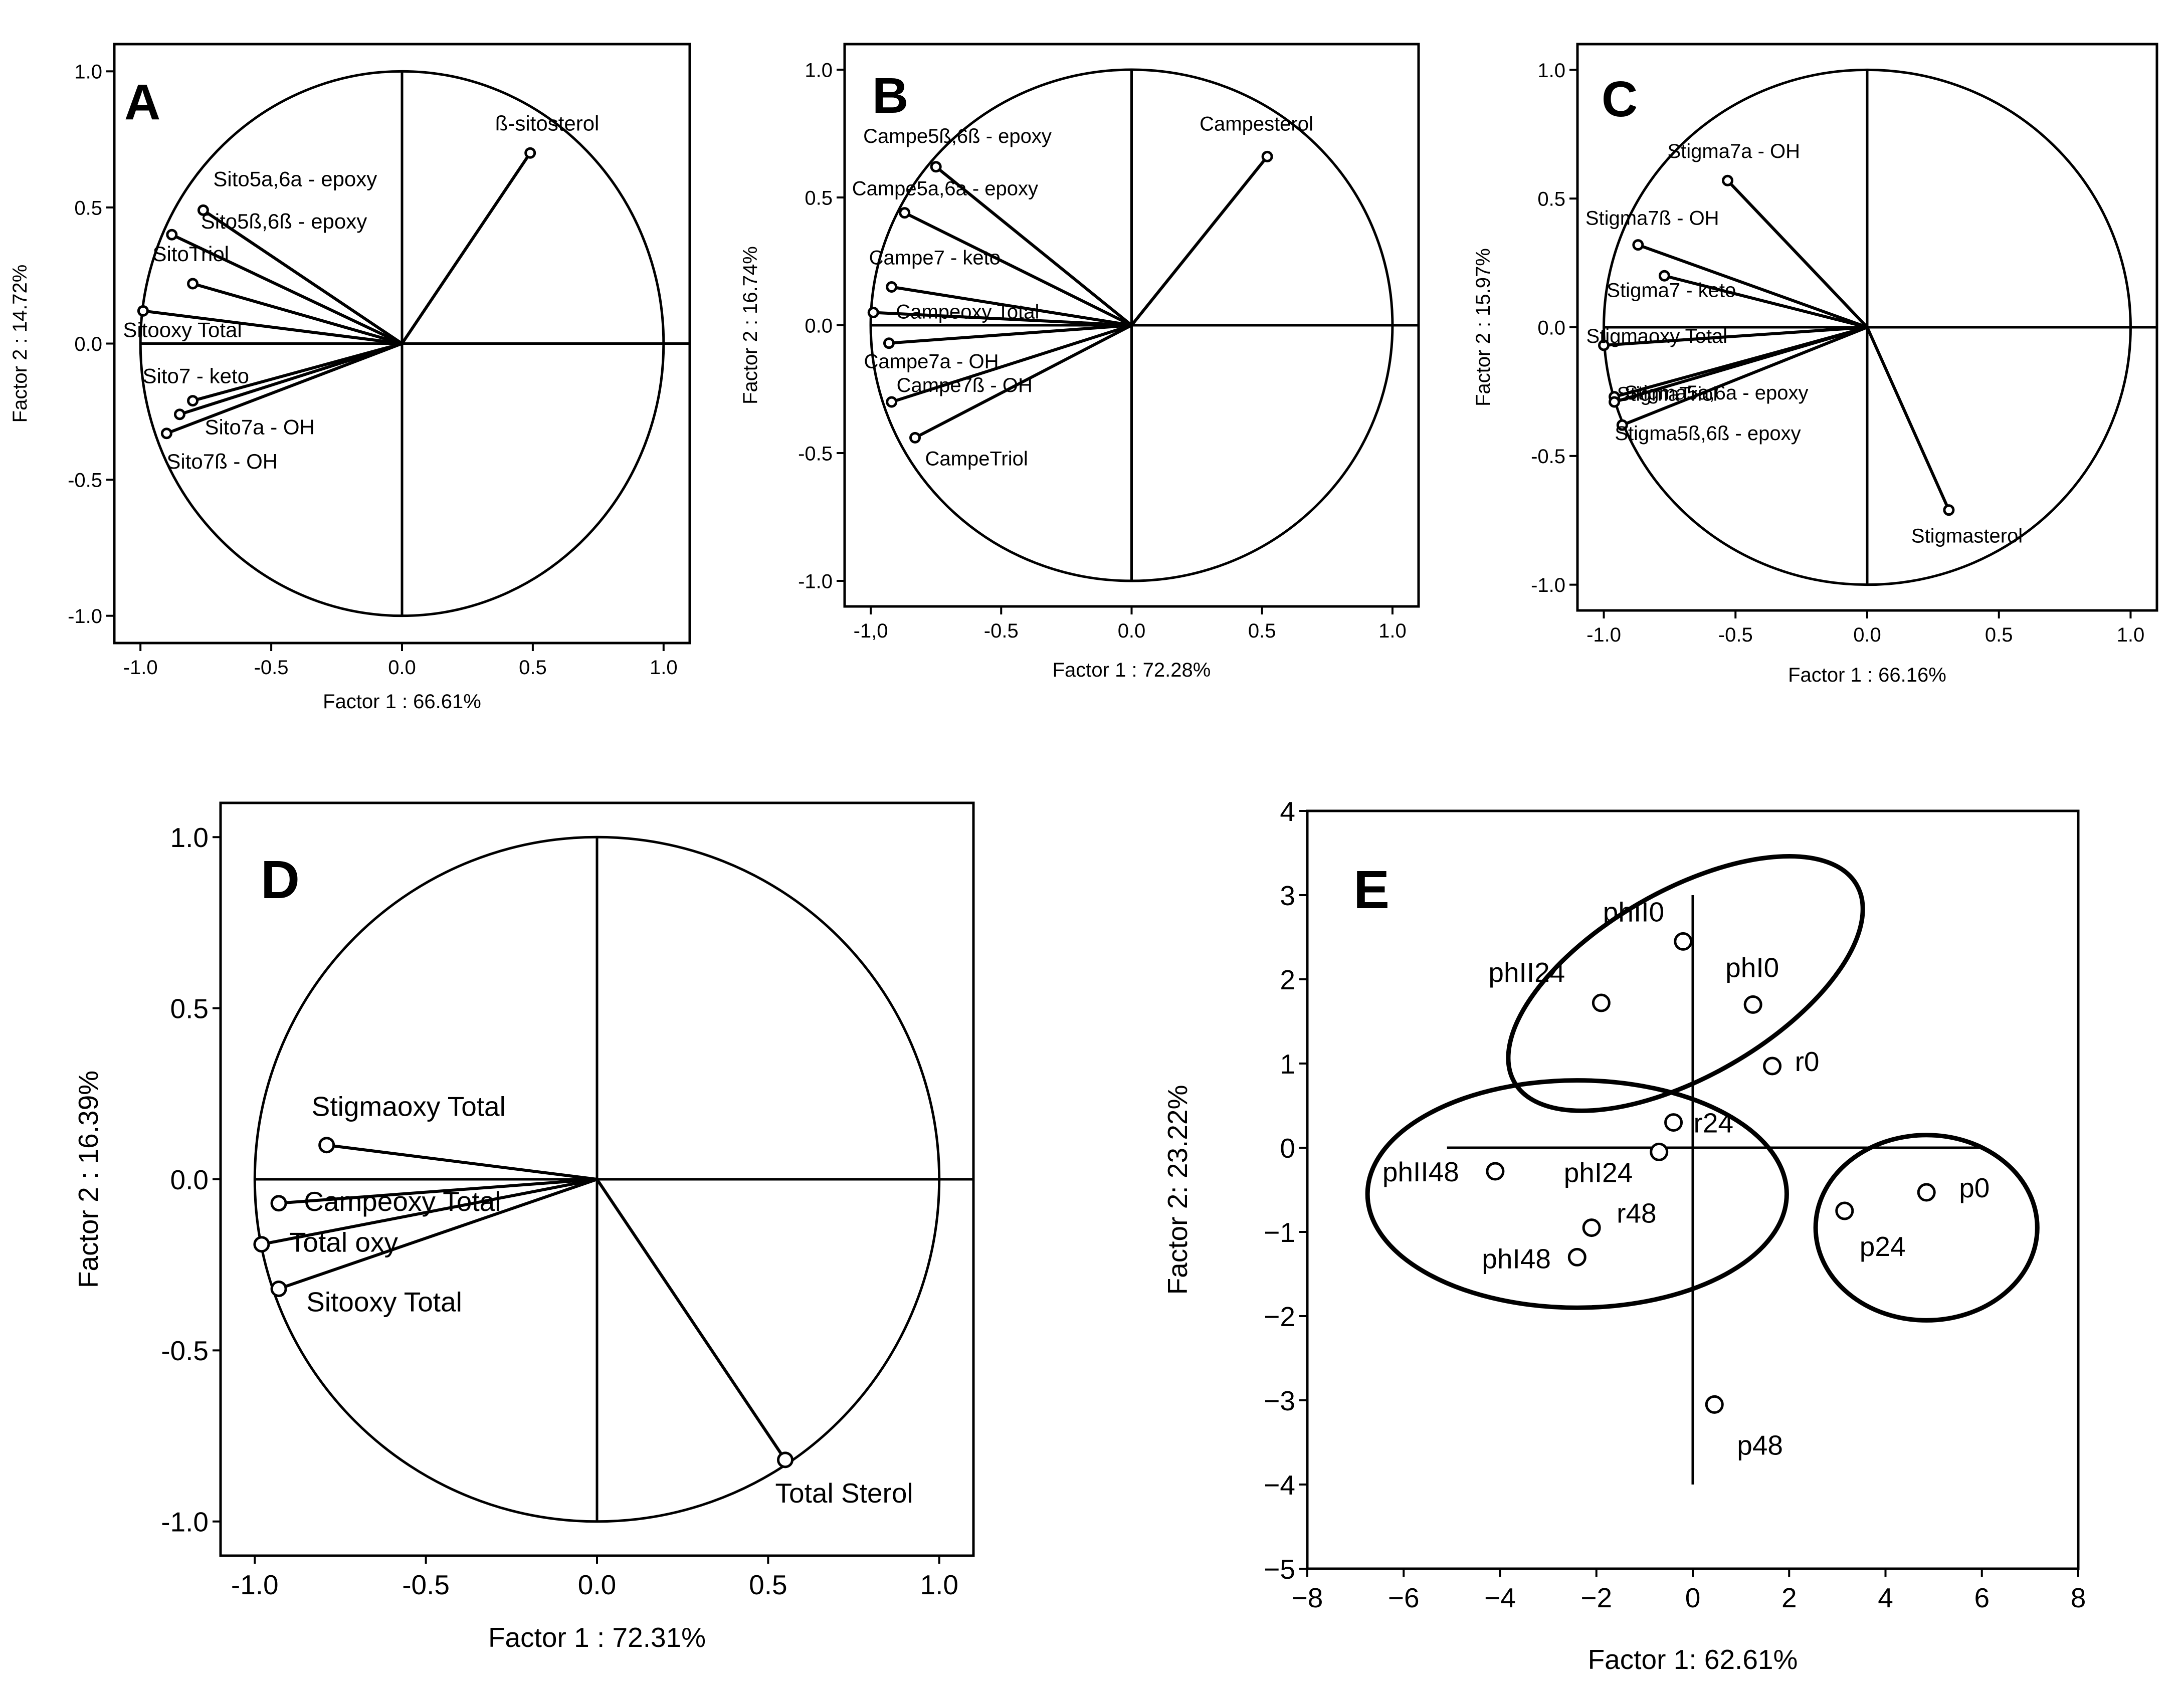  What do you see at coordinates (1634, 912) in the screenshot?
I see `point-label: phII0` at bounding box center [1634, 912].